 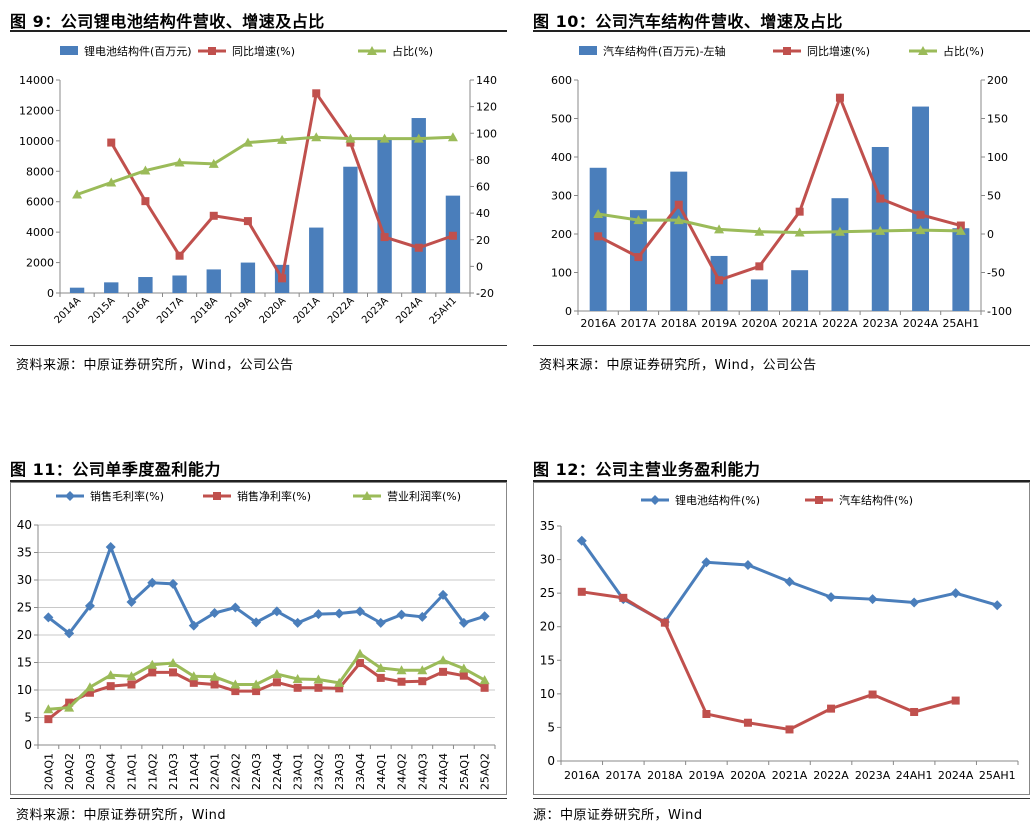 What do you see at coordinates (111, 771) in the screenshot?
I see `x-tick-label: 20AQ4` at bounding box center [111, 771].